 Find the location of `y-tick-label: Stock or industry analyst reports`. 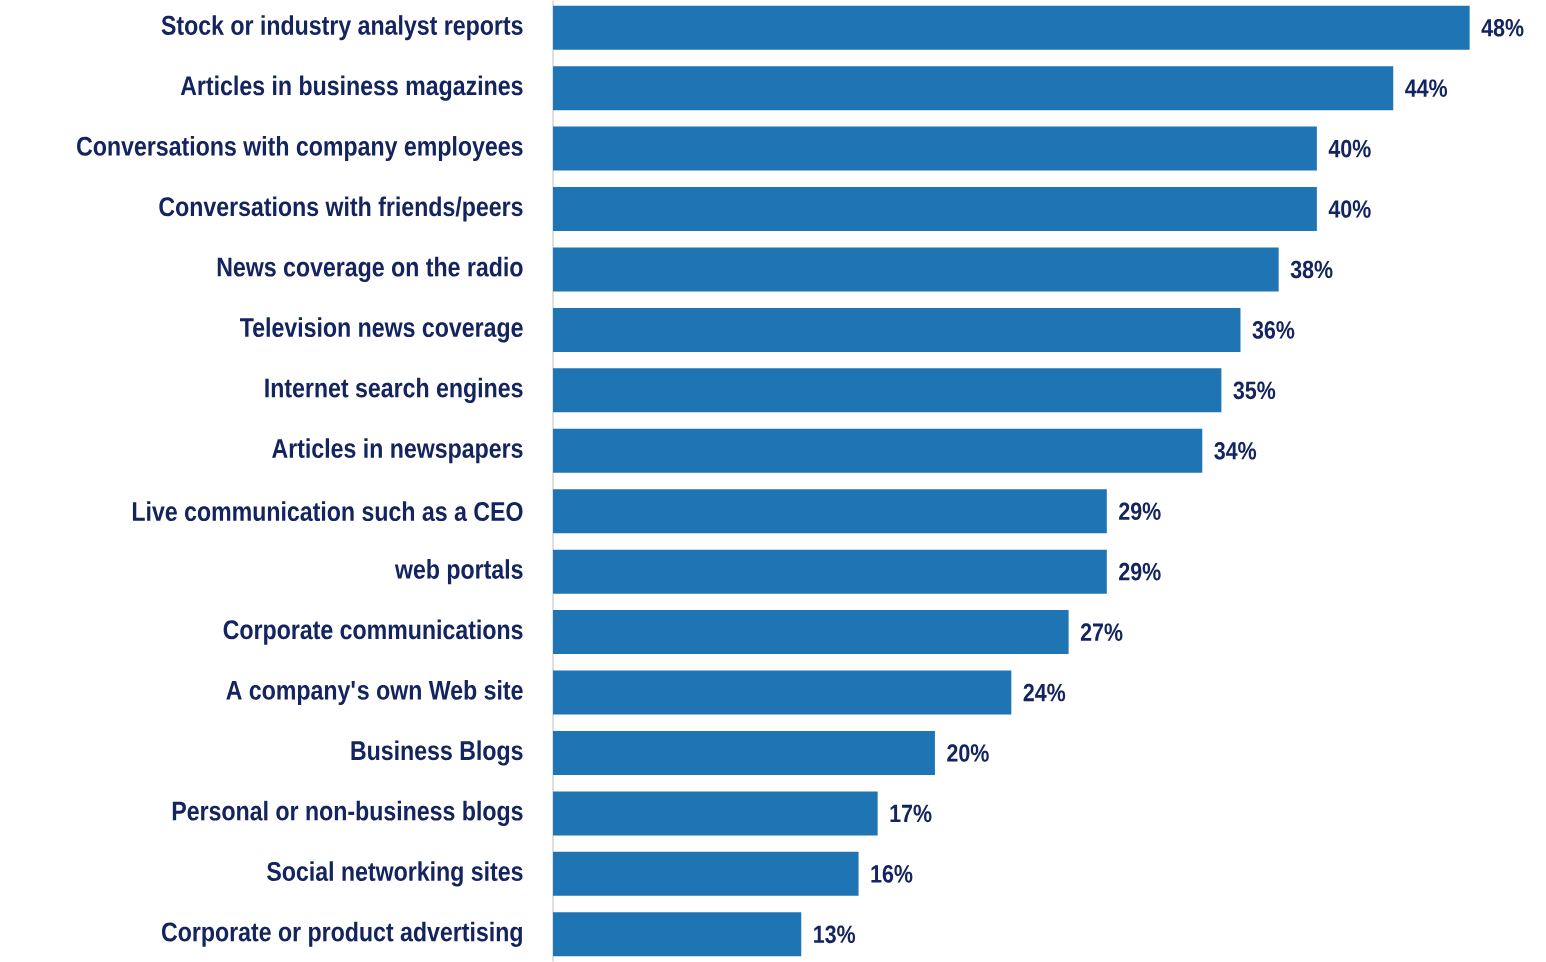

y-tick-label: Stock or industry analyst reports is located at coordinates (342, 28).